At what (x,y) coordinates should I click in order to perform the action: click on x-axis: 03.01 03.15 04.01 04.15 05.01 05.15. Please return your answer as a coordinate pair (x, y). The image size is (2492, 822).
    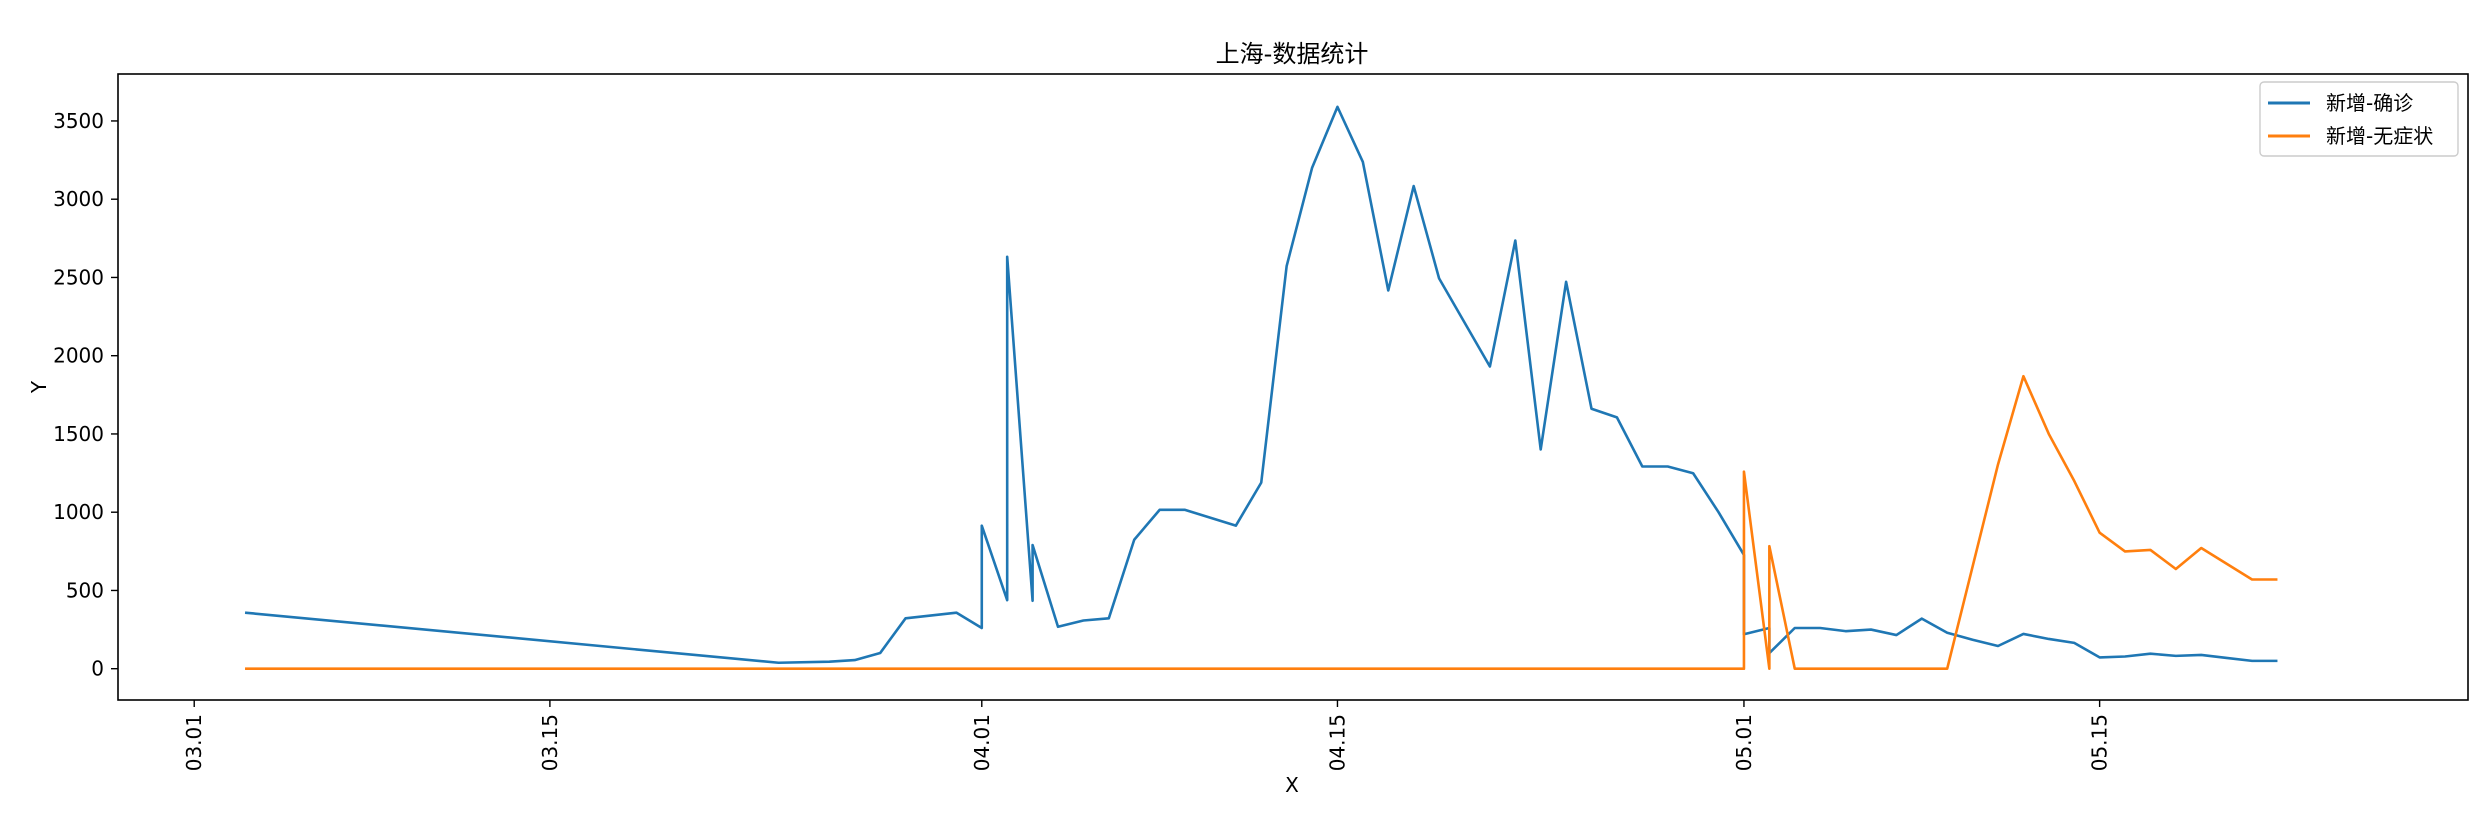
    Looking at the image, I should click on (1147, 735).